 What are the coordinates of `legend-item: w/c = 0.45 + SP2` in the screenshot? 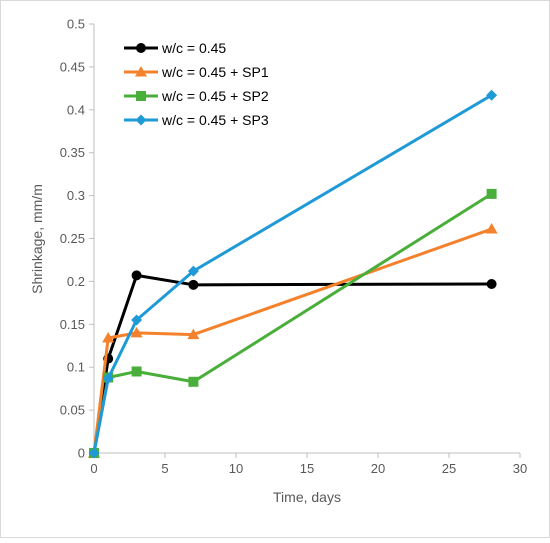 It's located at (196, 96).